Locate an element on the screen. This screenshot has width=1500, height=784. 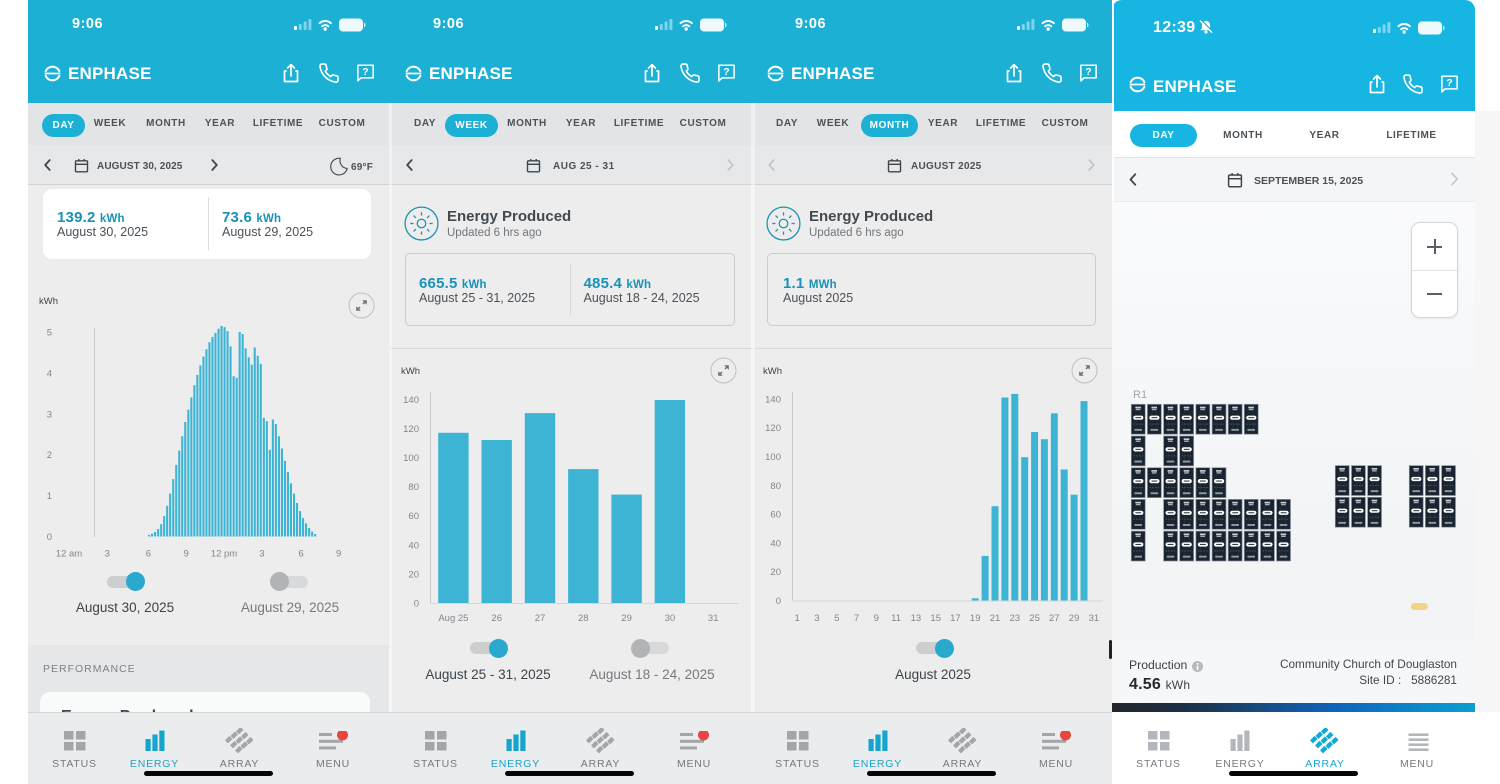
svg-text: 23 is located at coordinates (1015, 618).